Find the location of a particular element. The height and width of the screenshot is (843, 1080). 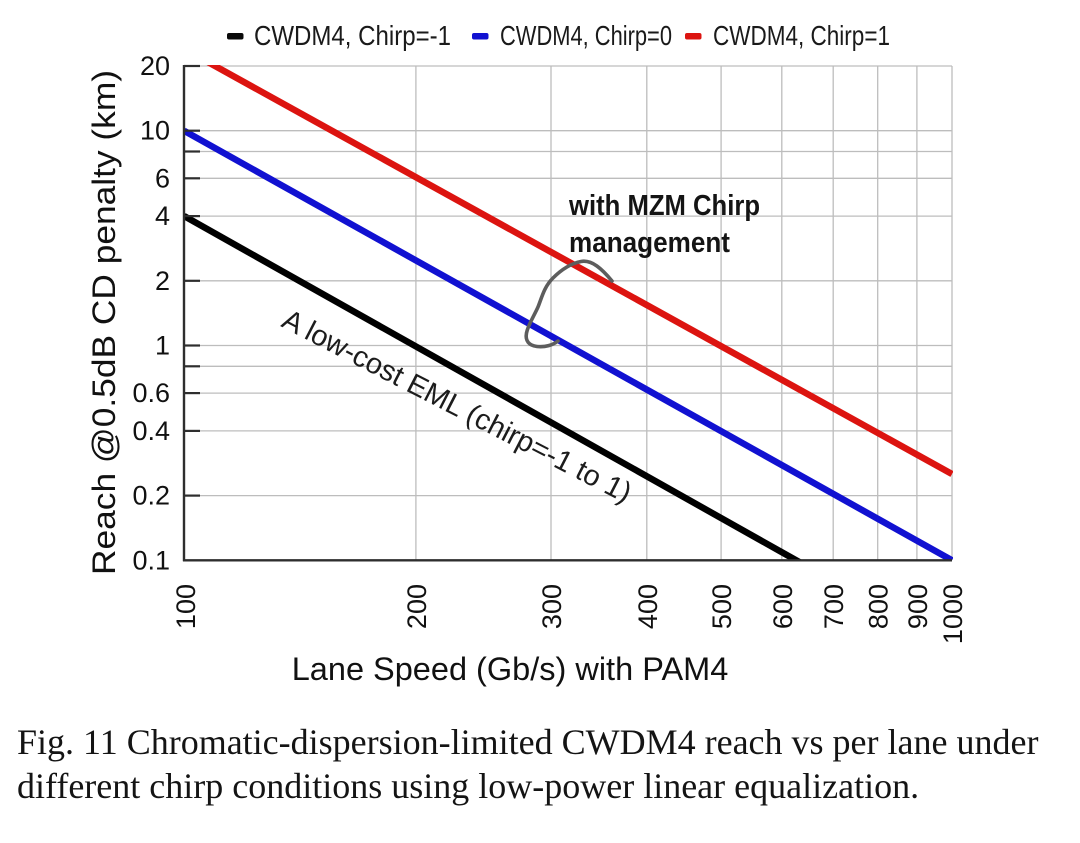

svg-text: CWDM4, Chirp=0 is located at coordinates (586, 35).